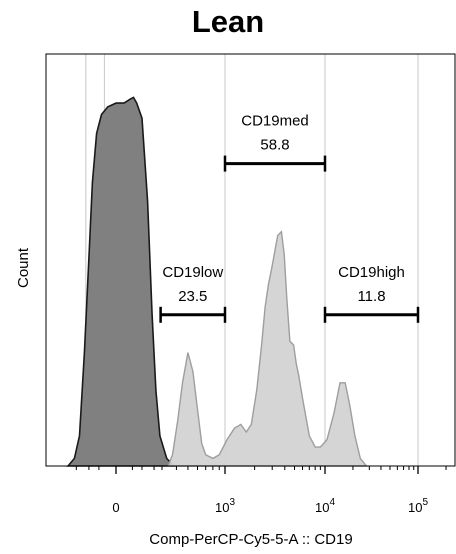  I want to click on gate-value-cd19low: 23.5, so click(192, 296).